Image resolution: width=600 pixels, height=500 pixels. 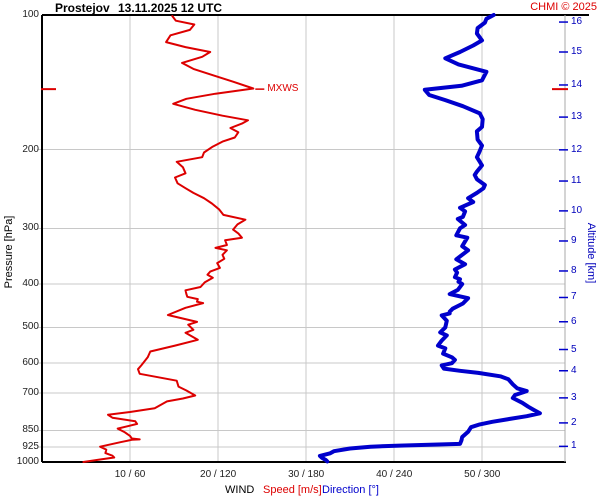 I want to click on altitude-tick-label: 3, so click(x=574, y=397).